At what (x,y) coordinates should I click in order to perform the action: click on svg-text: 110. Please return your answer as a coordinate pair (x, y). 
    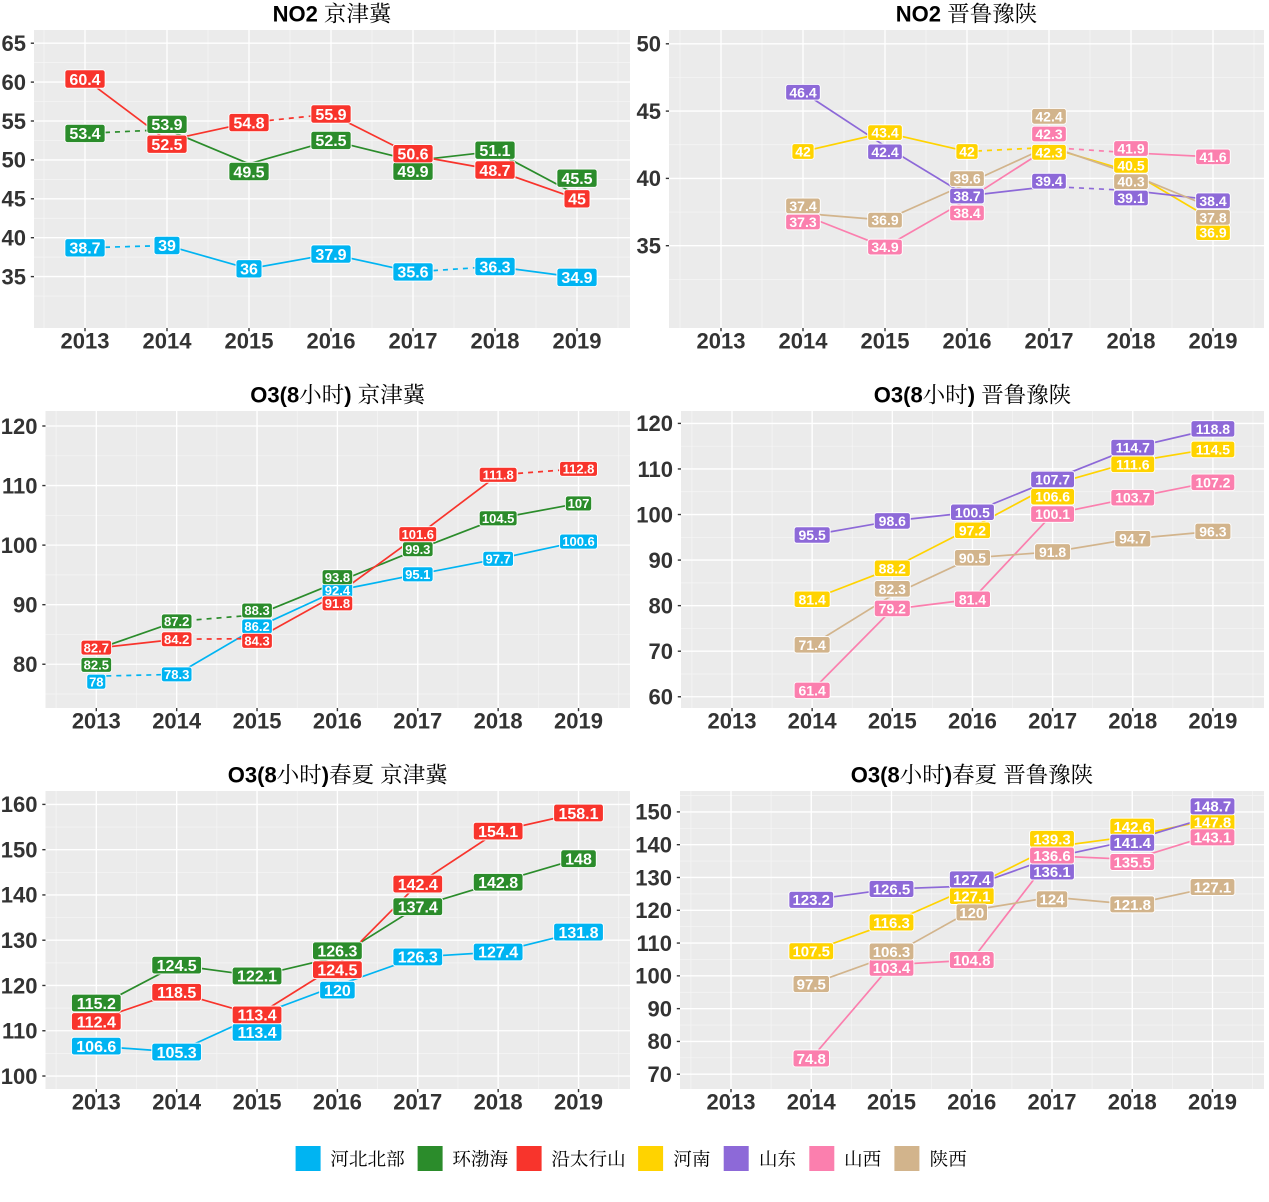
    Looking at the image, I should click on (20, 485).